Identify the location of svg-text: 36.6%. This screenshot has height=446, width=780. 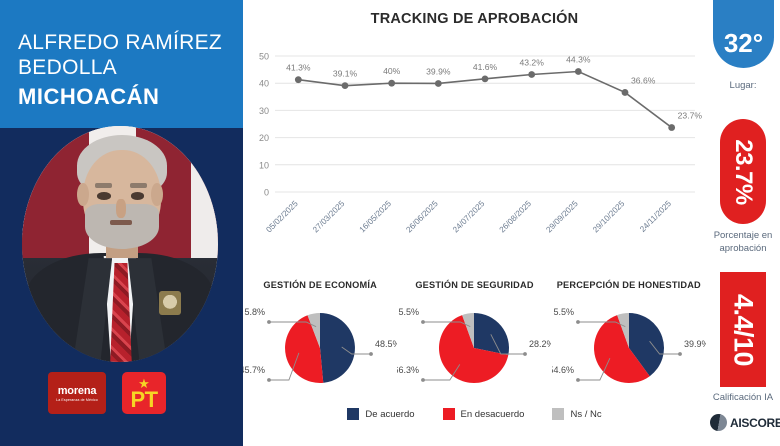
(643, 80).